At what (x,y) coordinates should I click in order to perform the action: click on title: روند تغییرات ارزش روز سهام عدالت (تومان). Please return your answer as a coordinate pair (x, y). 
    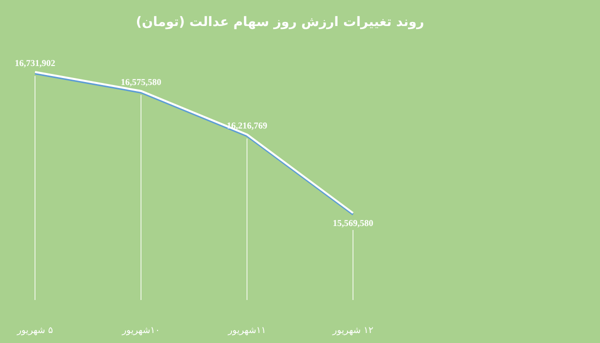
    Looking at the image, I should click on (280, 22).